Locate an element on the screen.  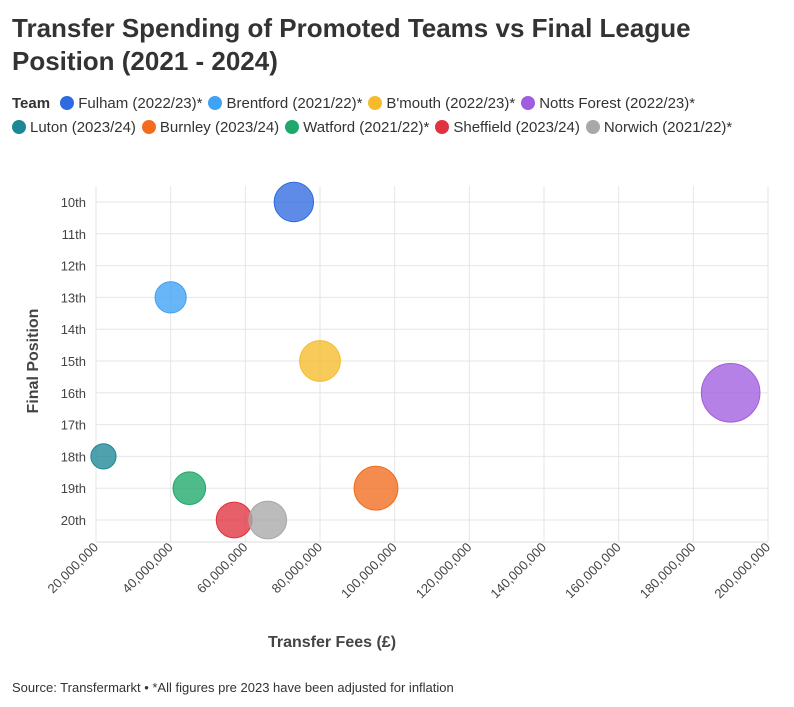
legend-item: Notts Forest (2022/23)* is located at coordinates (608, 104).